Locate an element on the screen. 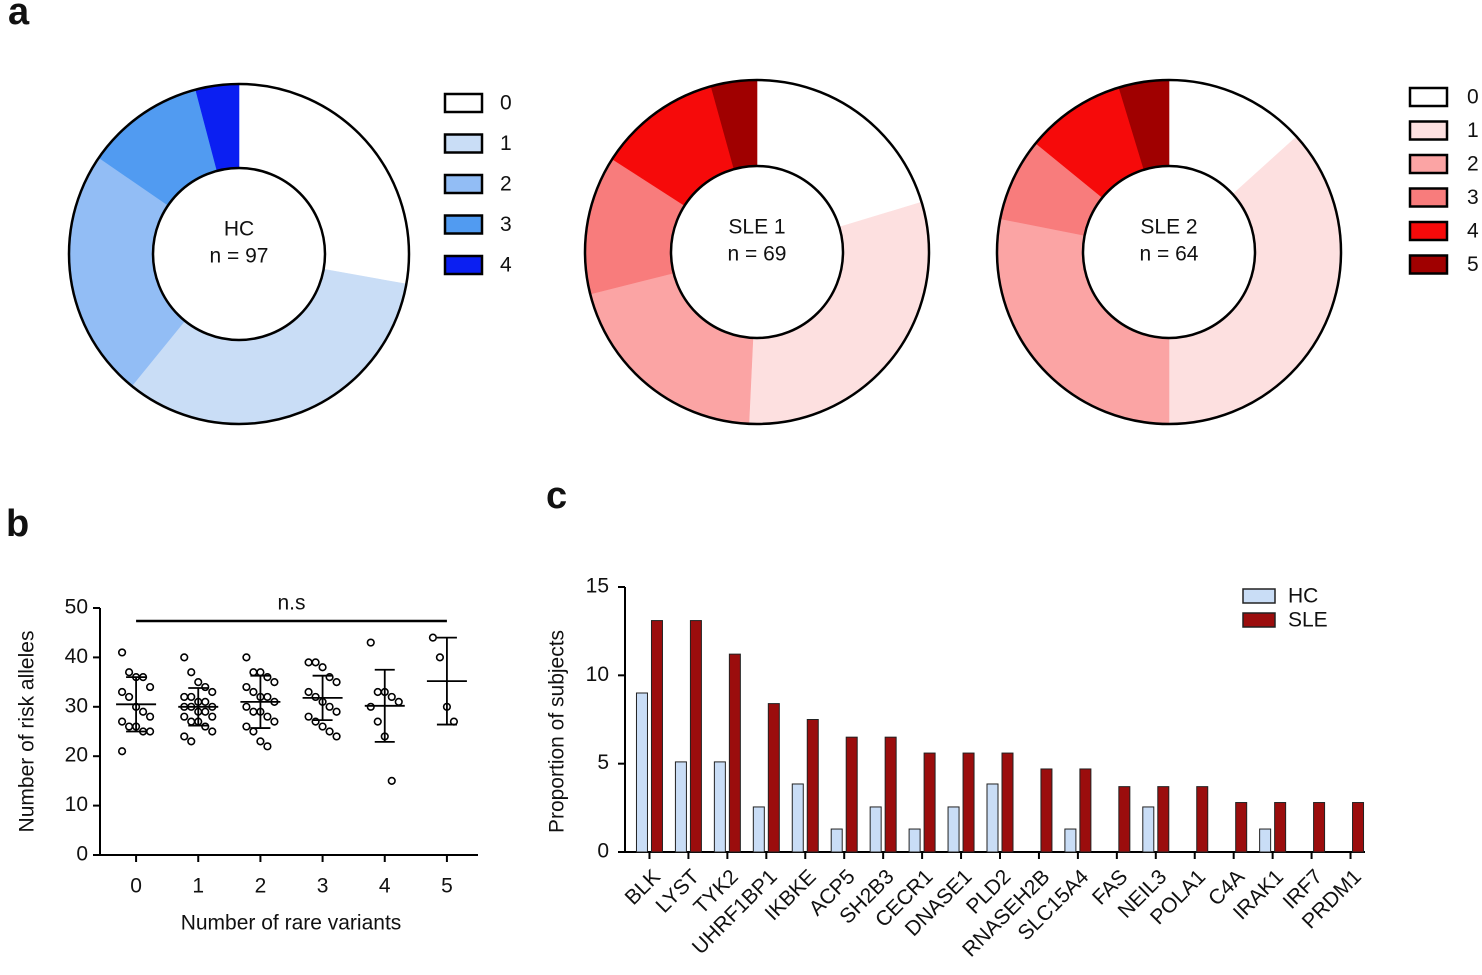 This screenshot has width=1482, height=975. donut-subtitle: n = 97 is located at coordinates (239, 256).